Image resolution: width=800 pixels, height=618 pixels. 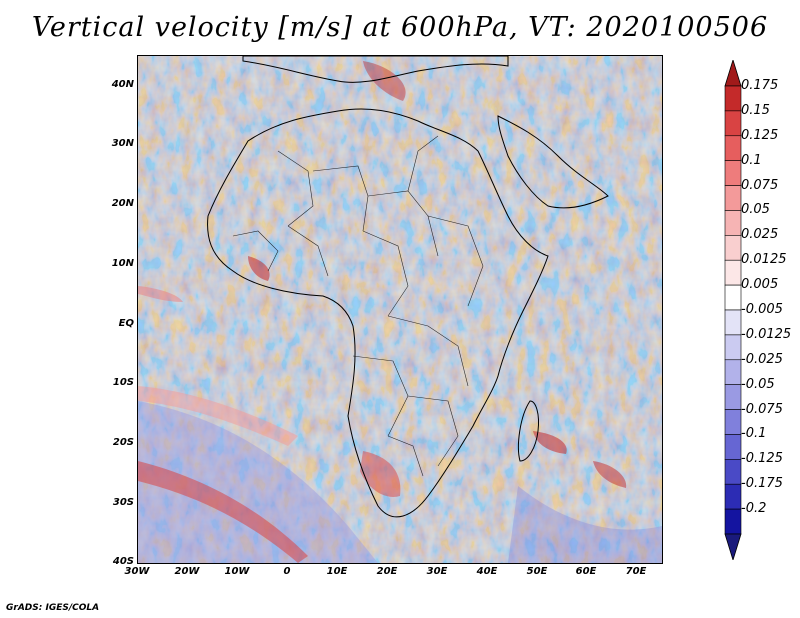 I want to click on colorbar-tick-label: 0.125, so click(x=760, y=135).